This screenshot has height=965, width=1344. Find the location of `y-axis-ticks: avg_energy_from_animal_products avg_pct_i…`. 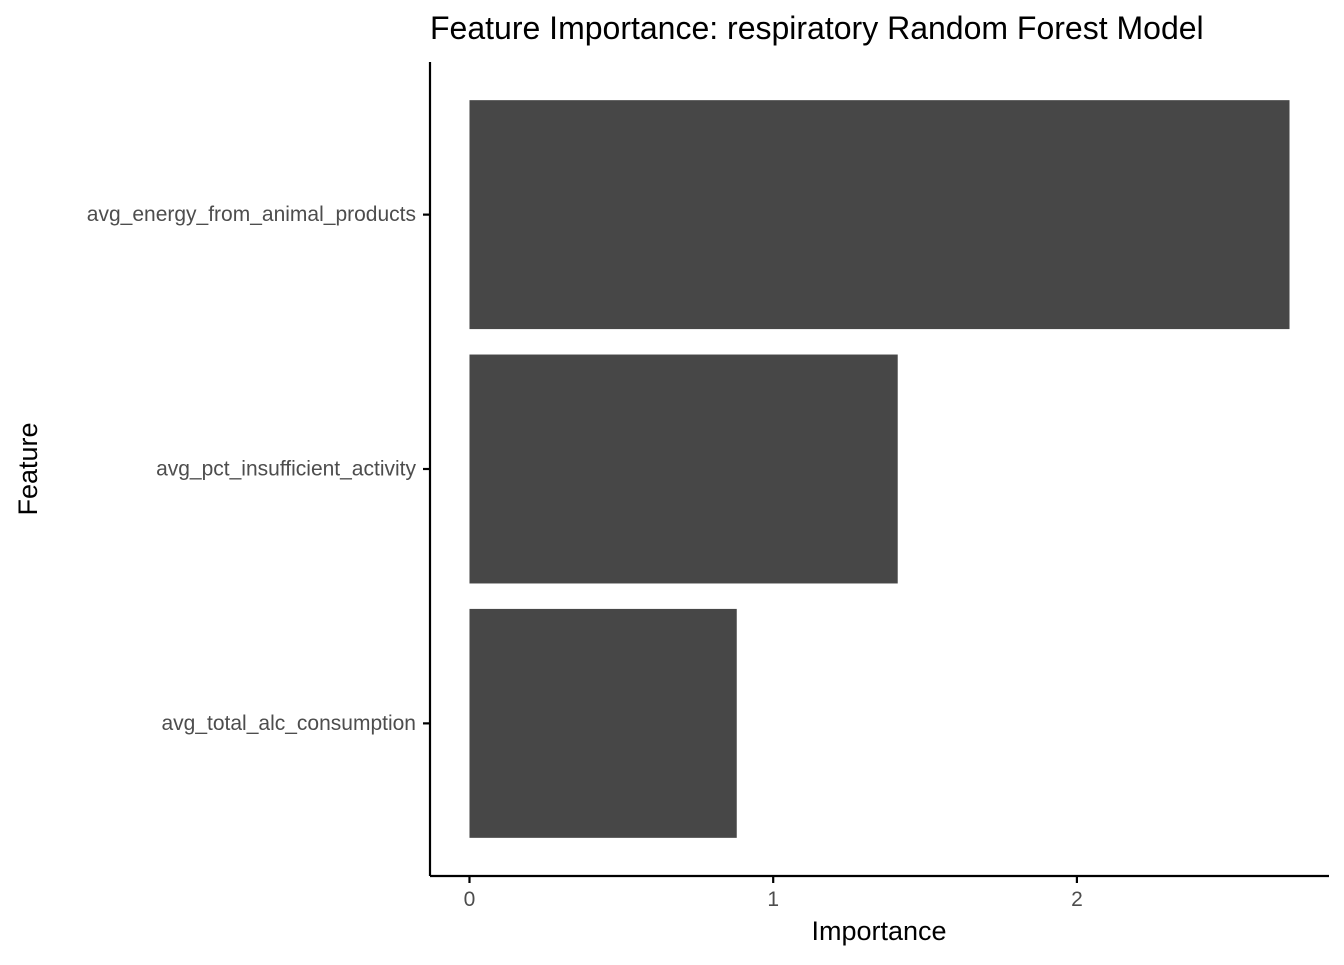

y-axis-ticks: avg_energy_from_animal_products avg_pct_i… is located at coordinates (258, 469).